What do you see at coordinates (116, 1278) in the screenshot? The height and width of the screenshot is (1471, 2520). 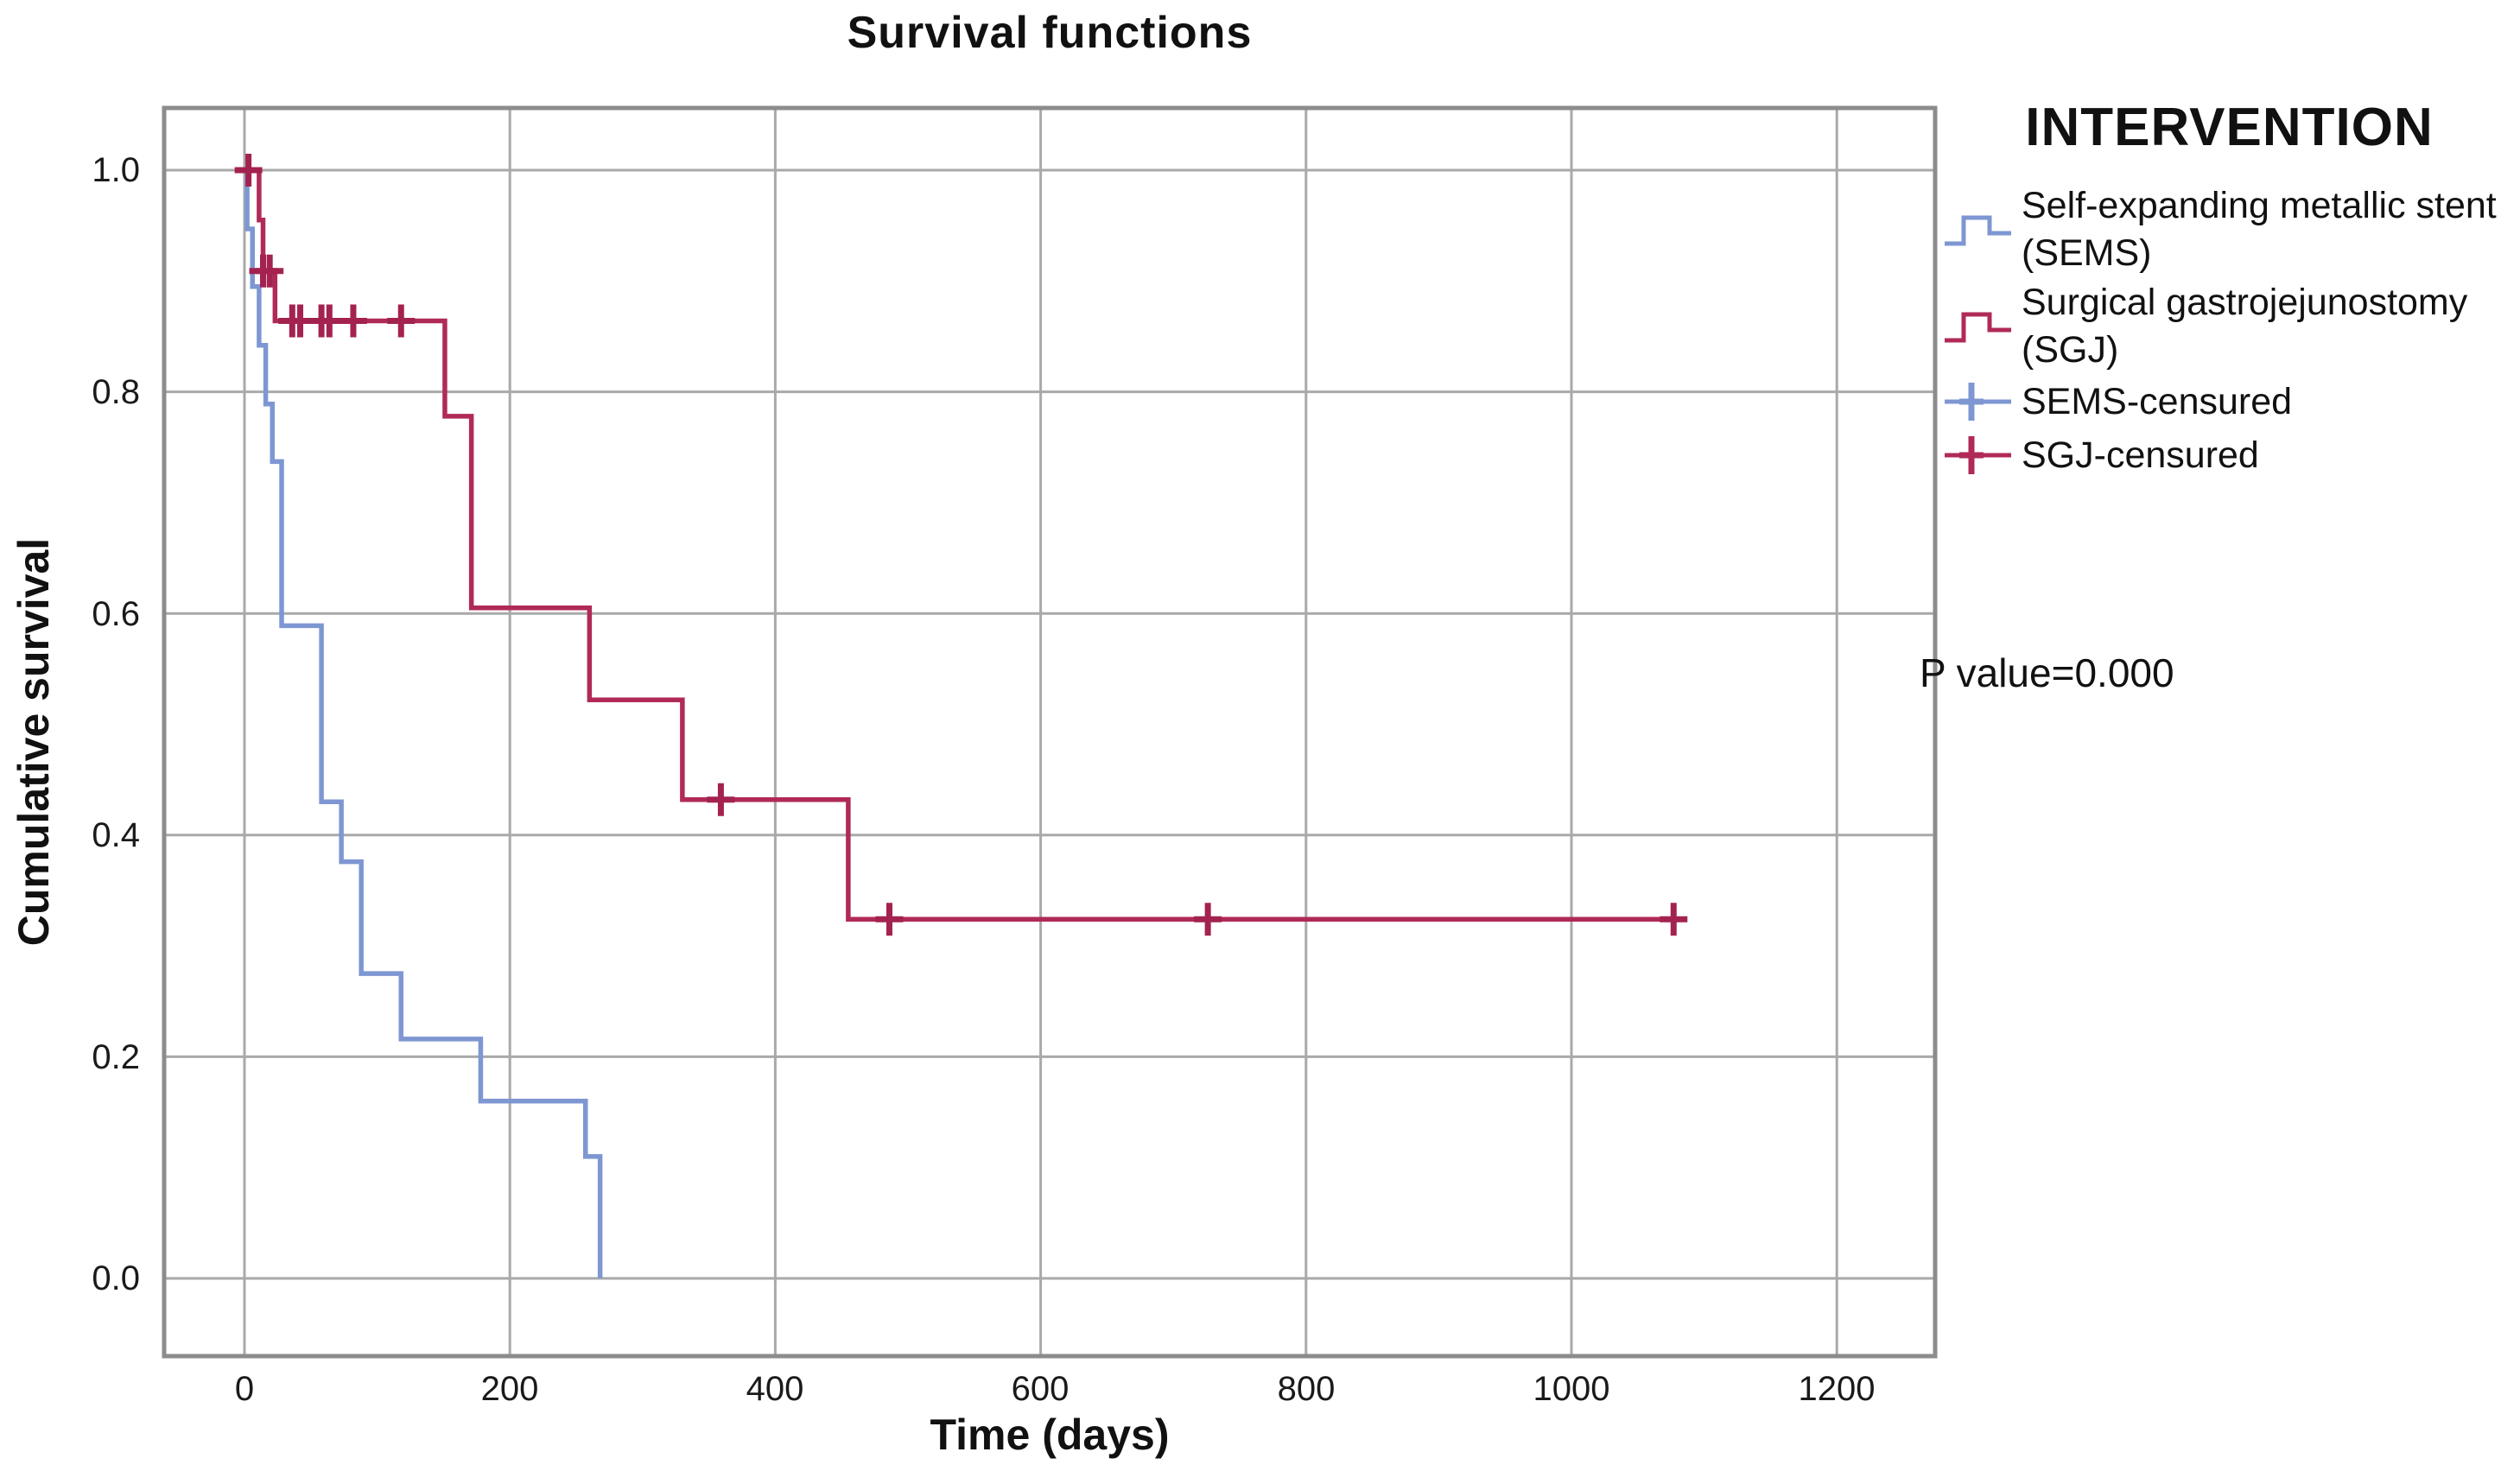 I see `y-tick-label: 0.0` at bounding box center [116, 1278].